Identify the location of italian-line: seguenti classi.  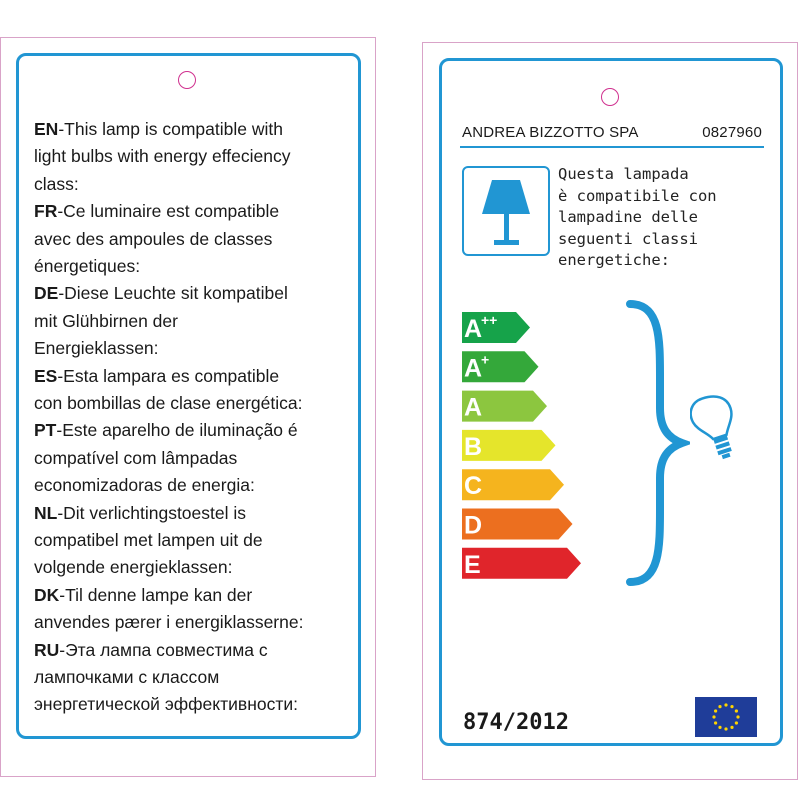
(628, 238).